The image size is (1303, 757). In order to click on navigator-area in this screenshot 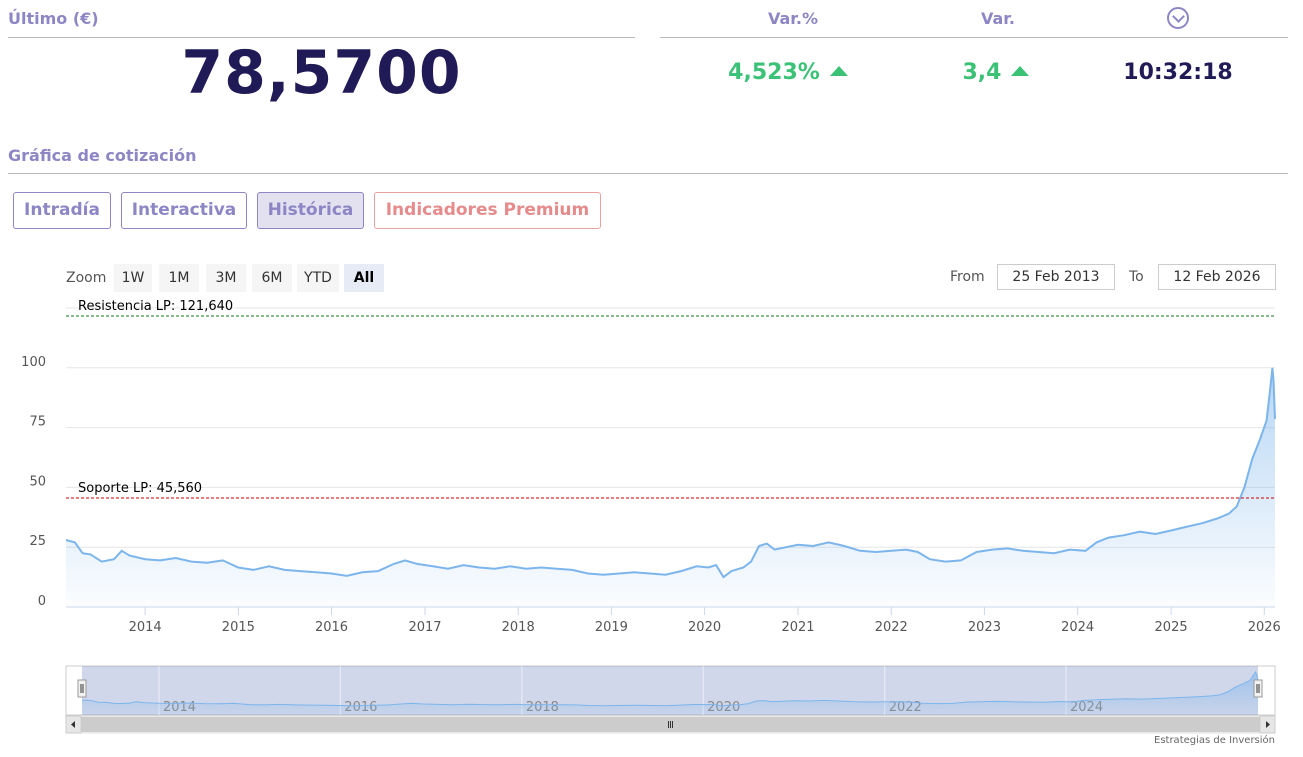, I will do `click(670, 693)`.